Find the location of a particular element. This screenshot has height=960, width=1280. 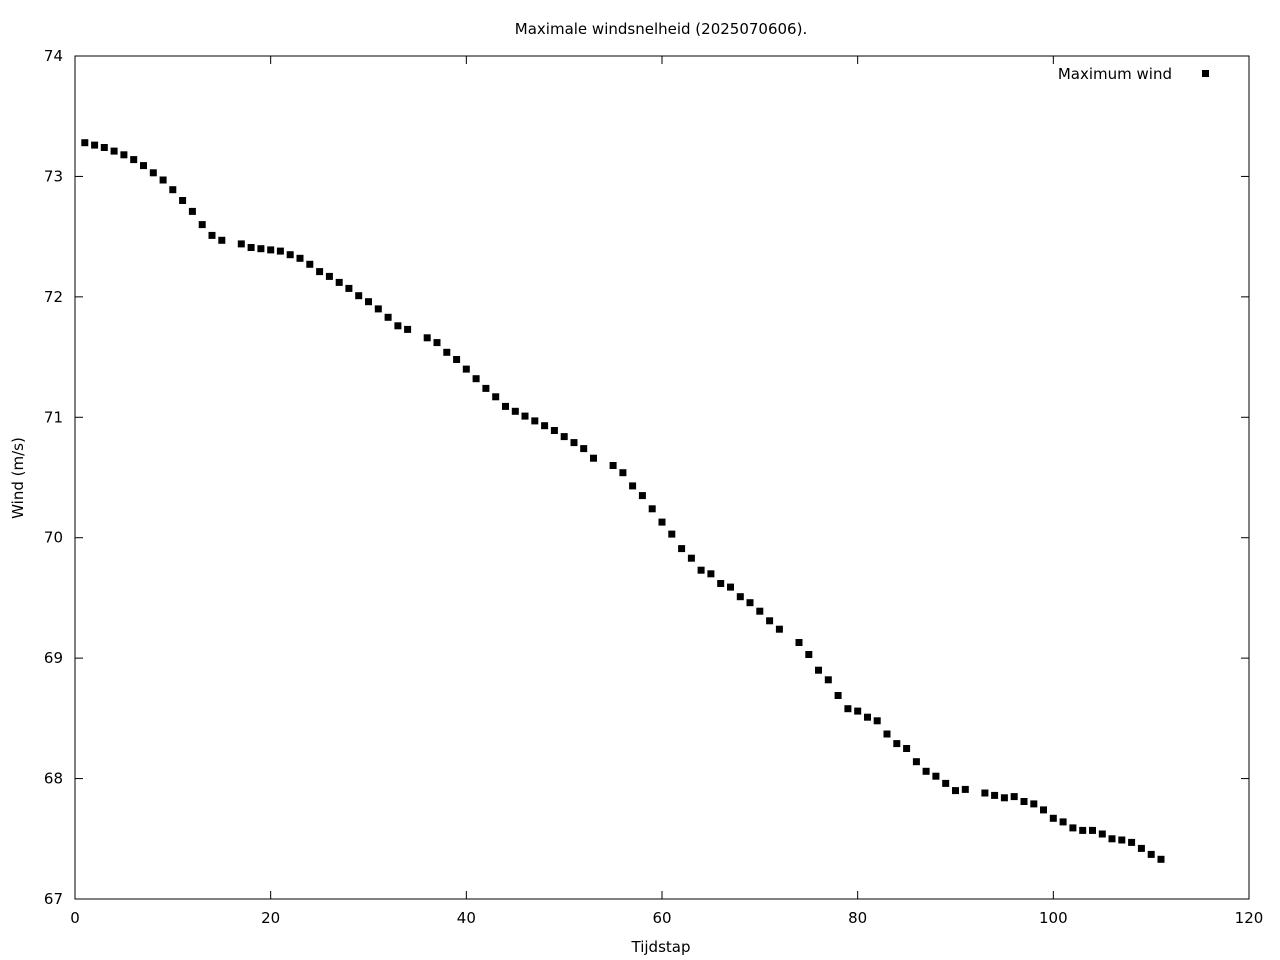

y-tick-label: 73 is located at coordinates (53, 176).